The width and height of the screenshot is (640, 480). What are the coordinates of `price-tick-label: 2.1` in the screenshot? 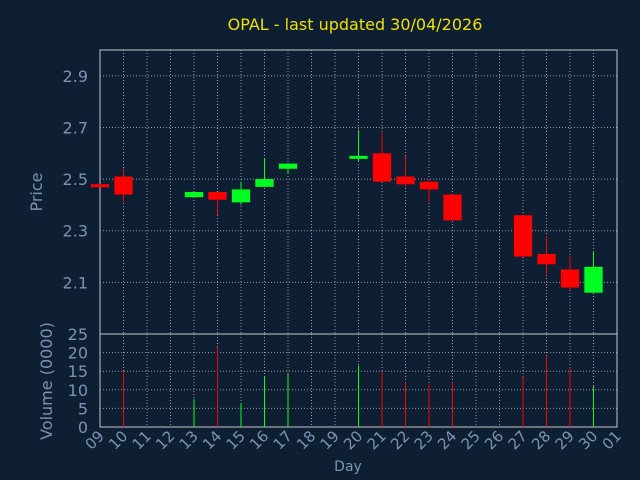 It's located at (75, 282).